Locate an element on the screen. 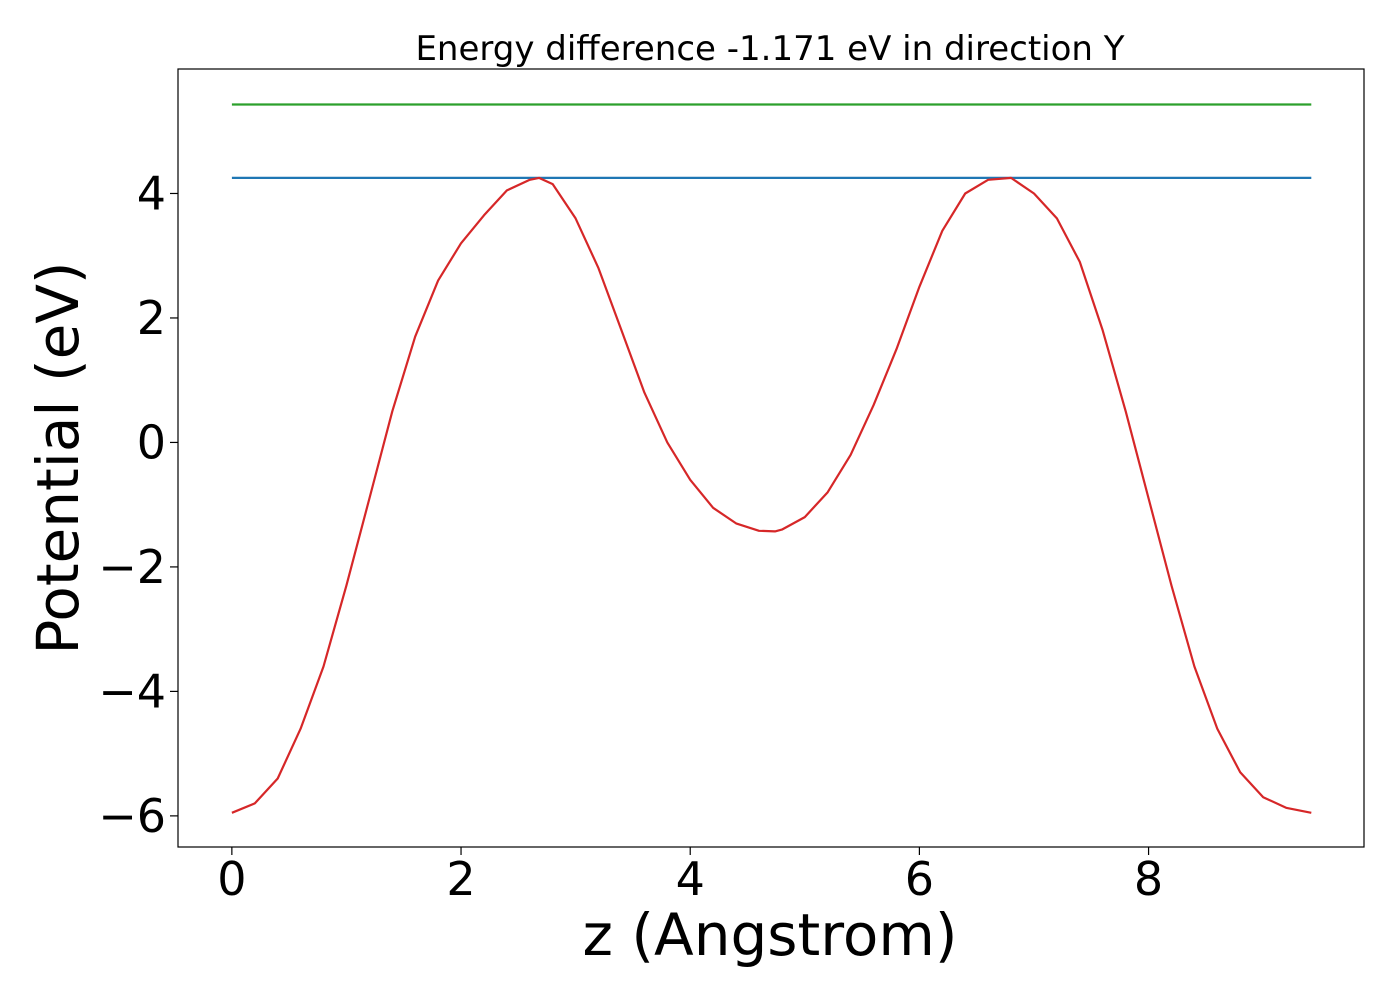  y-tick-label: −4 is located at coordinates (132, 691).